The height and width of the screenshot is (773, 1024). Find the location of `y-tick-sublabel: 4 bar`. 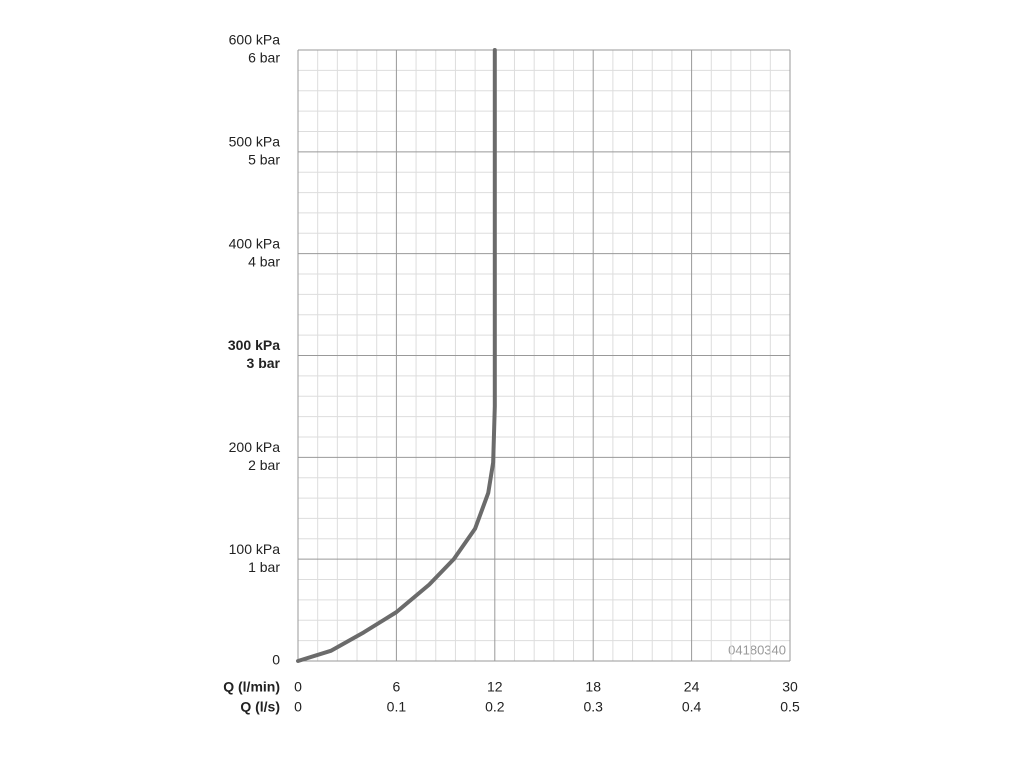

y-tick-sublabel: 4 bar is located at coordinates (264, 261).